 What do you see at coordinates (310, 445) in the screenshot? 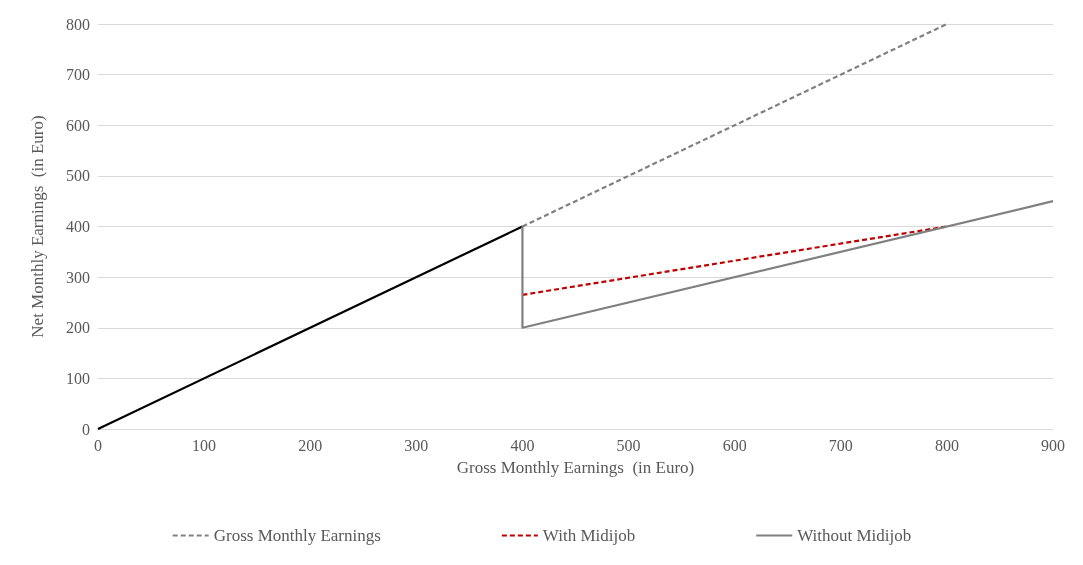
I see `x-tick-label: 200` at bounding box center [310, 445].